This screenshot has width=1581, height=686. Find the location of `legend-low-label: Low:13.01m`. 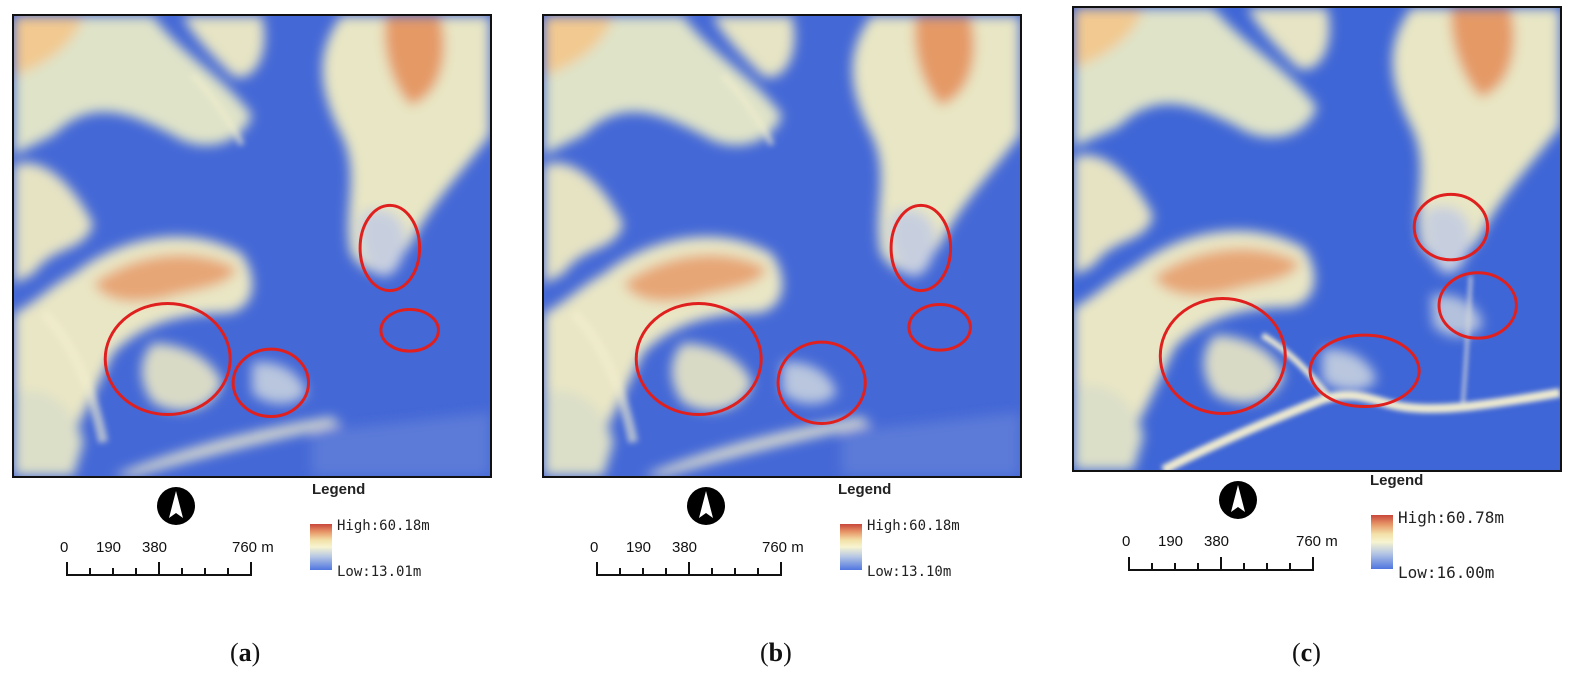

legend-low-label: Low:13.01m is located at coordinates (379, 572).